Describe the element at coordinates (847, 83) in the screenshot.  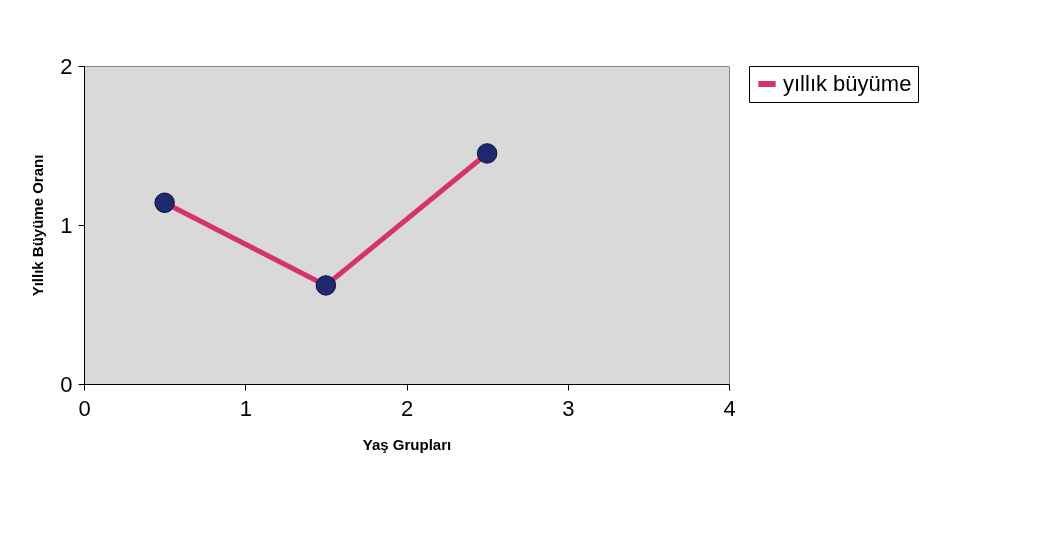
I see `legend-label: yıllık büyüme` at that location.